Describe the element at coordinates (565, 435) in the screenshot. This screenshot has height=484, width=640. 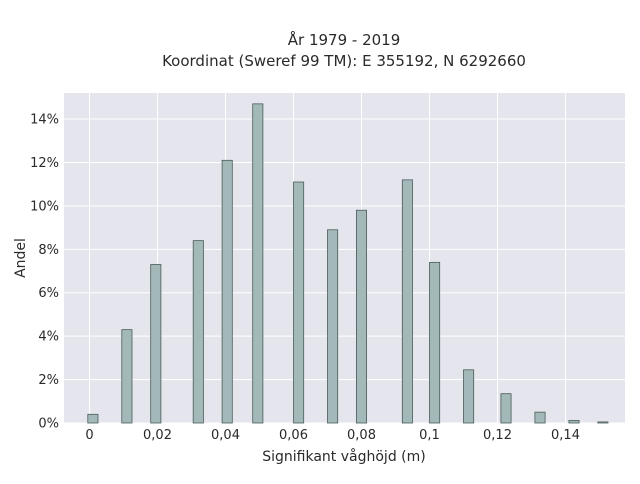
I see `x-tick-label: 0,14` at that location.